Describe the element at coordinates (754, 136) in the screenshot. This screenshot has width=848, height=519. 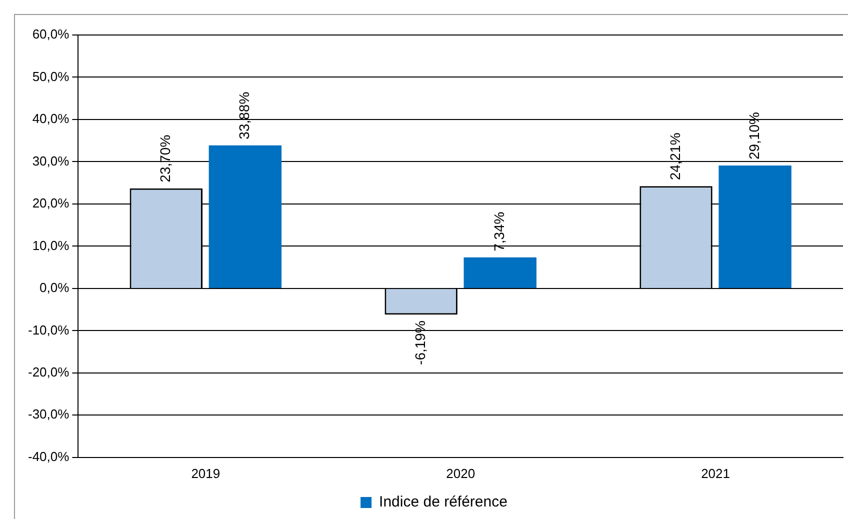
I see `data-label: 29,10%` at that location.